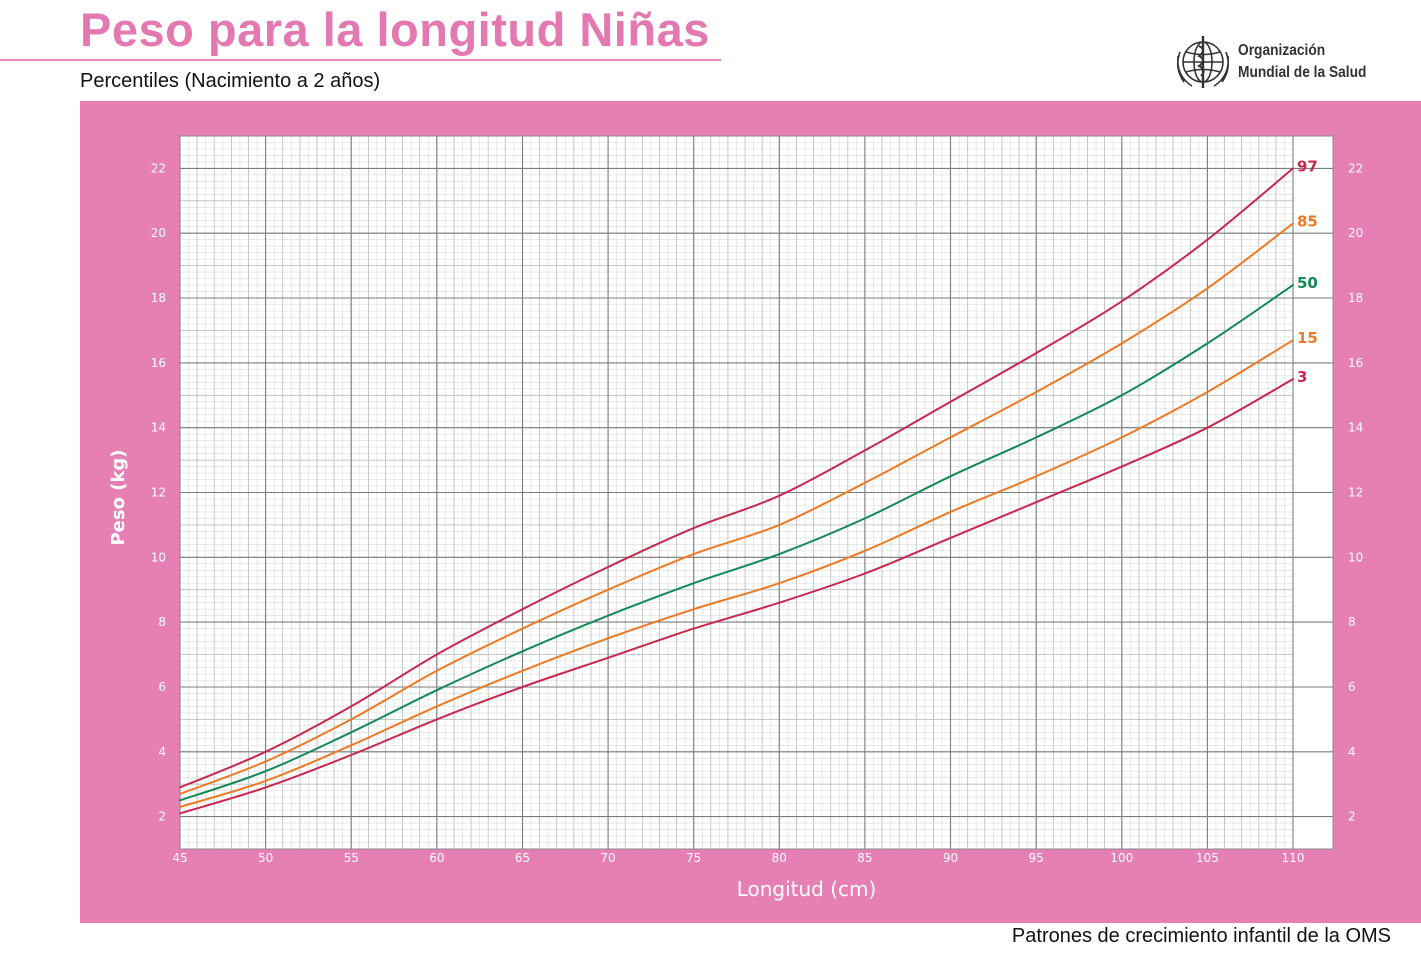  Describe the element at coordinates (1352, 622) in the screenshot. I see `y-tick-label-right: 8` at that location.